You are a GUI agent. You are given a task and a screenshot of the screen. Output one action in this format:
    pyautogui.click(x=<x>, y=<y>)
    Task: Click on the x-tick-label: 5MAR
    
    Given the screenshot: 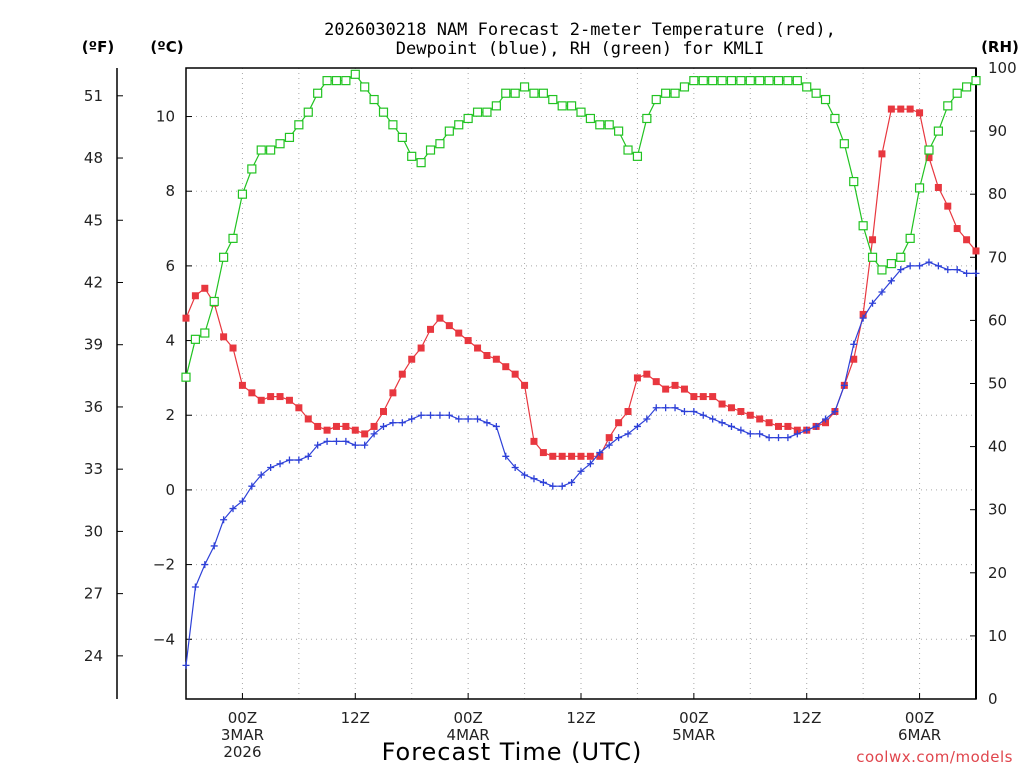 What is the action you would take?
    pyautogui.click(x=693, y=735)
    